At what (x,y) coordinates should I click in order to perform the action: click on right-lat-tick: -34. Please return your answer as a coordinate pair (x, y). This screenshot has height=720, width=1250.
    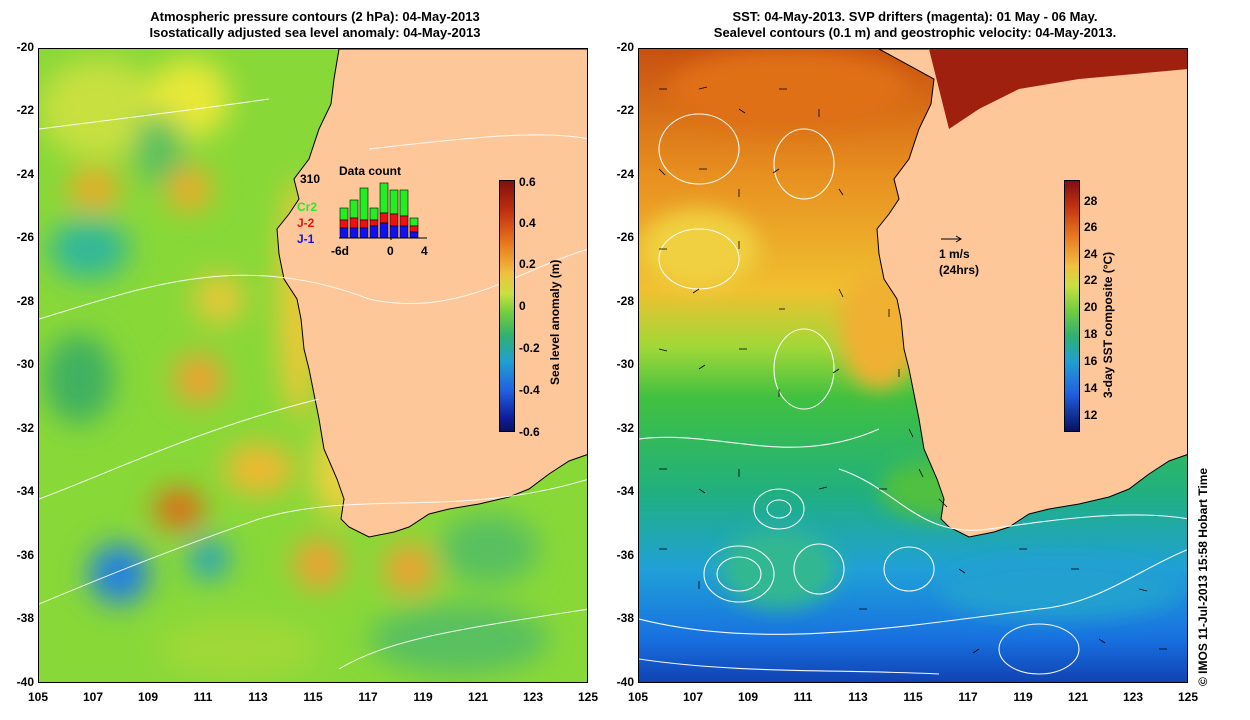
    Looking at the image, I should click on (625, 491).